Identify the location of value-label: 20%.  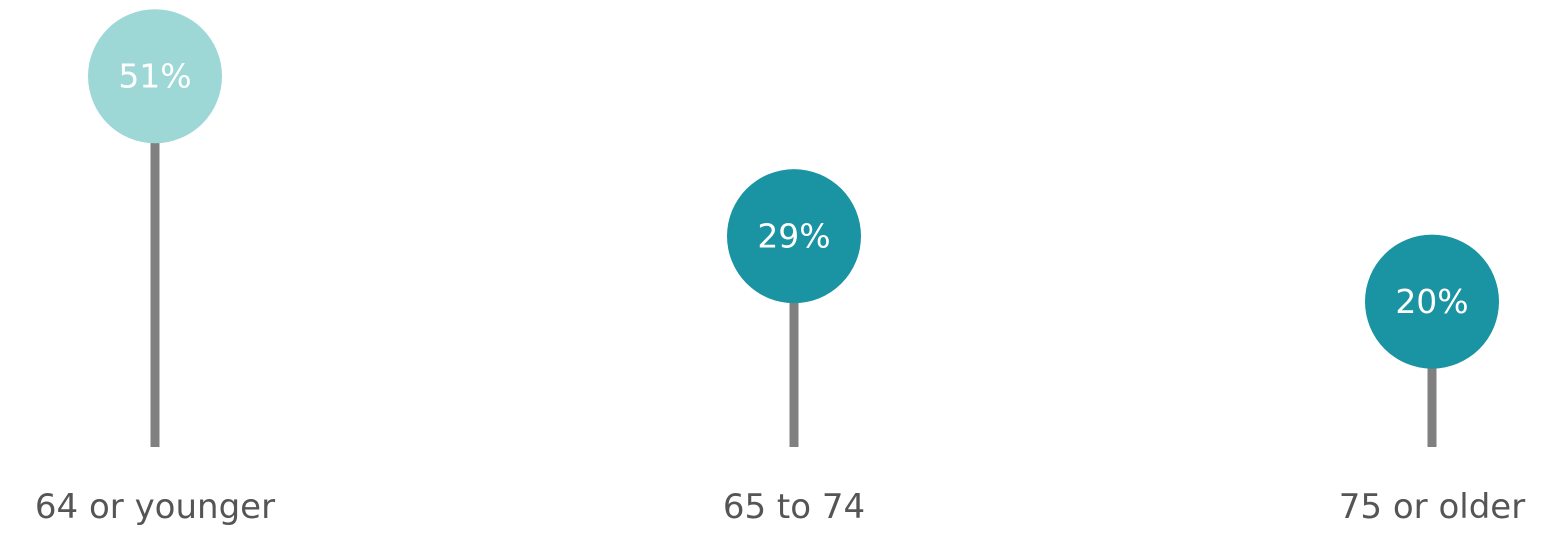
(1431, 301).